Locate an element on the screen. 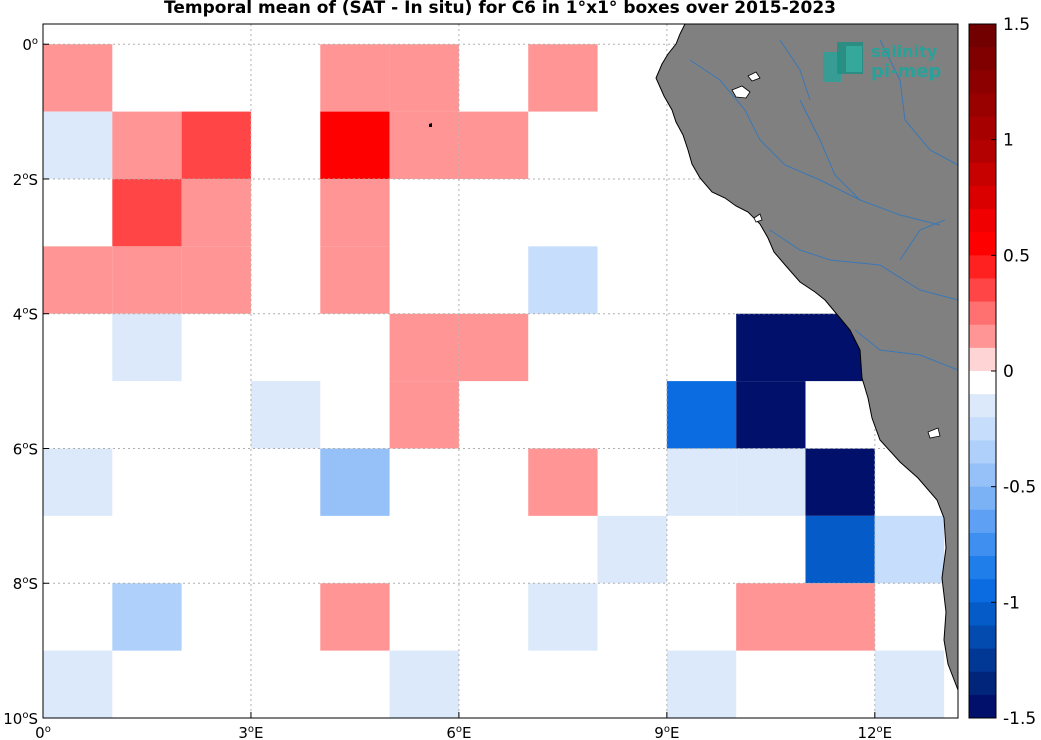 The width and height of the screenshot is (1041, 740). x-tick-label: 6oE is located at coordinates (458, 732).